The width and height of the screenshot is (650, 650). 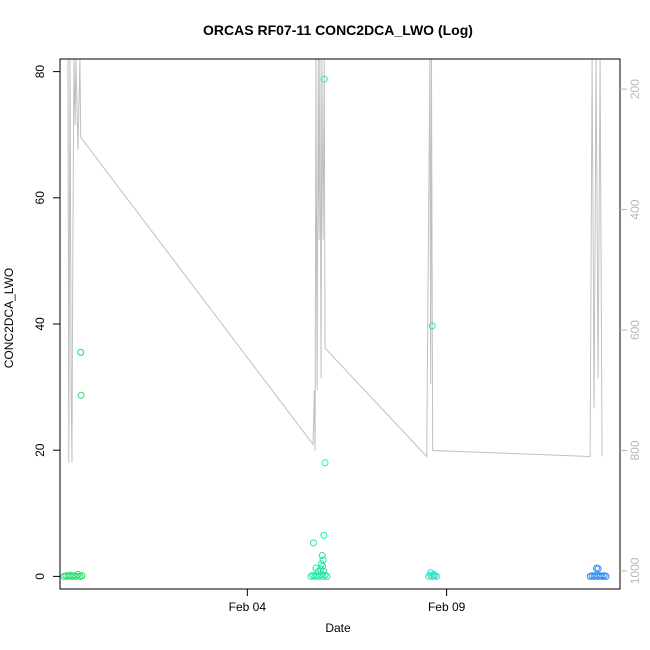 I want to click on y-tick-label: 80, so click(x=40, y=72).